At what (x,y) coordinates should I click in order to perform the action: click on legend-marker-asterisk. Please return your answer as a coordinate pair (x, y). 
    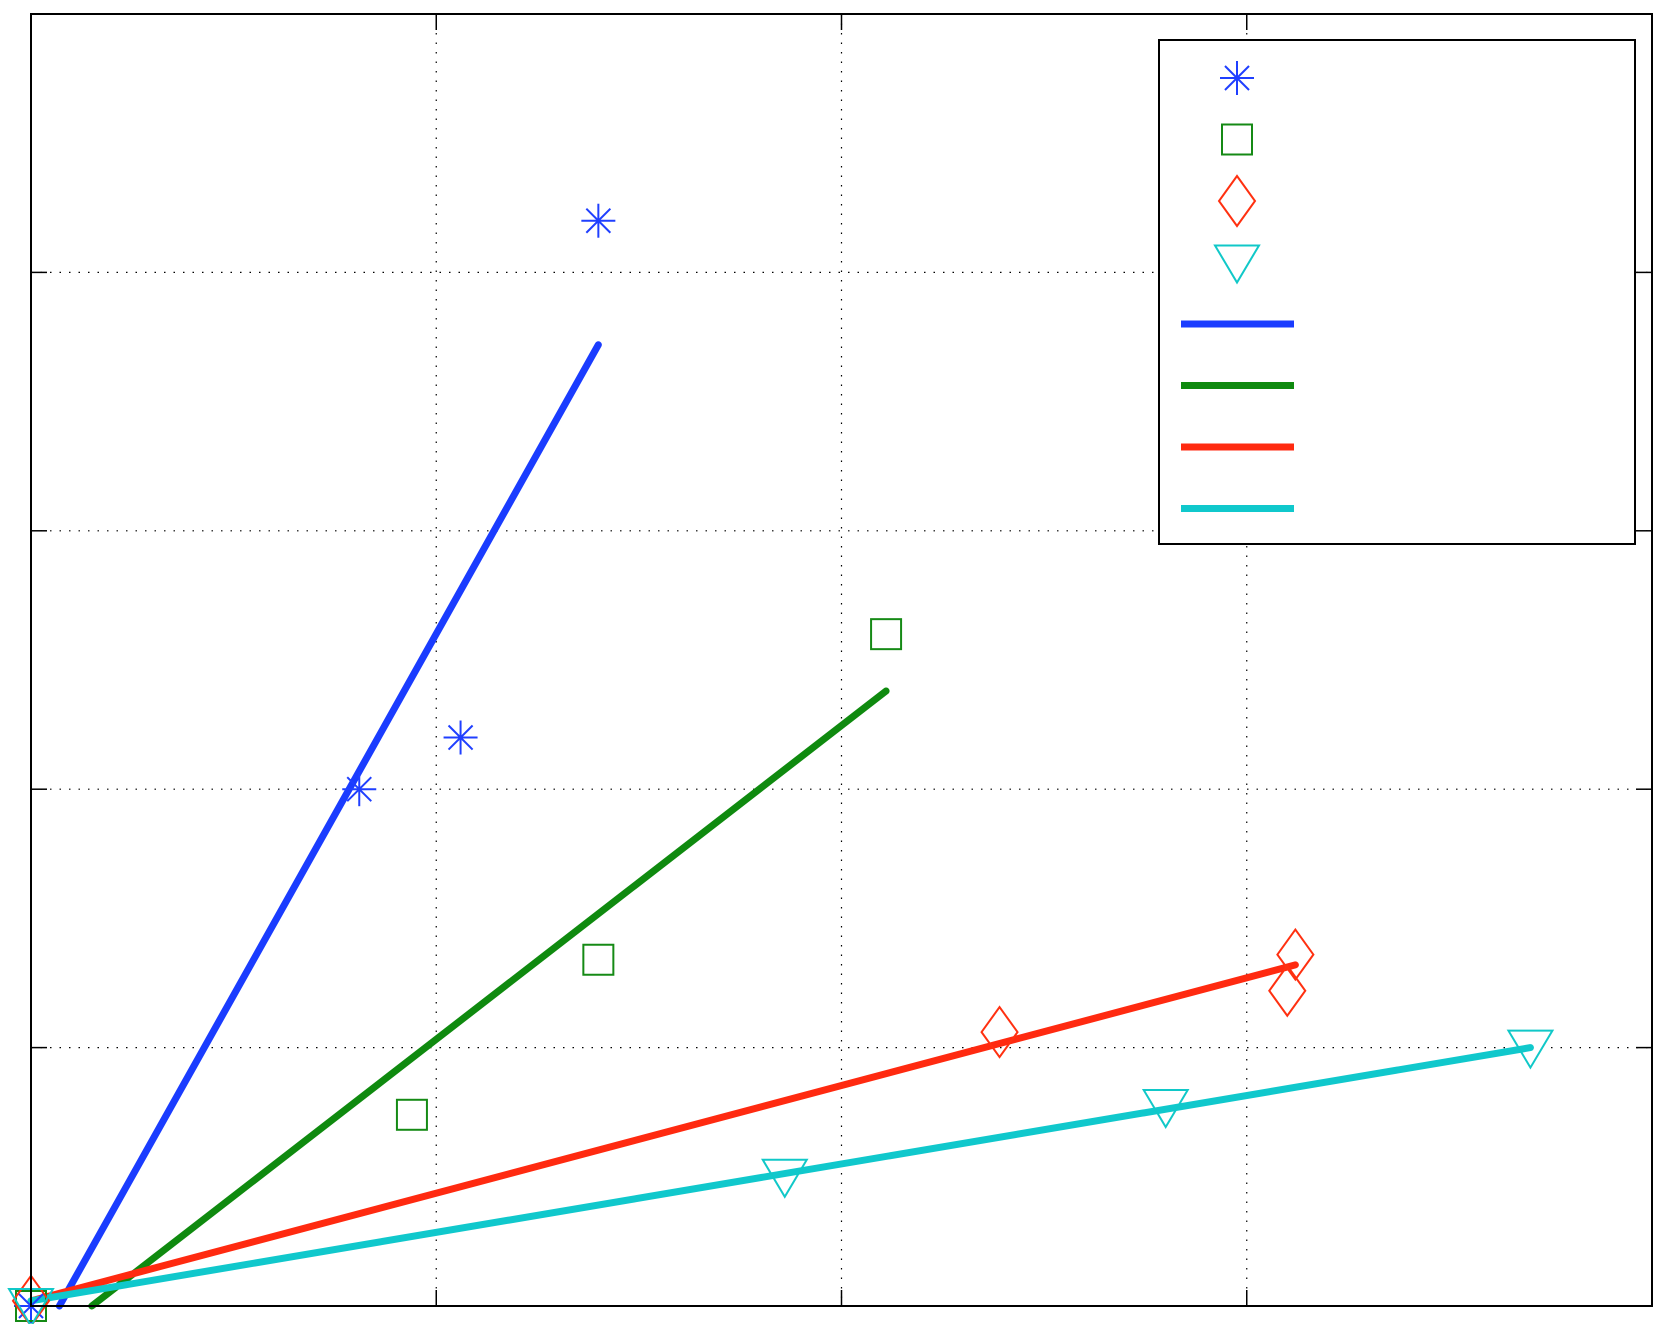
    Looking at the image, I should click on (1237, 78).